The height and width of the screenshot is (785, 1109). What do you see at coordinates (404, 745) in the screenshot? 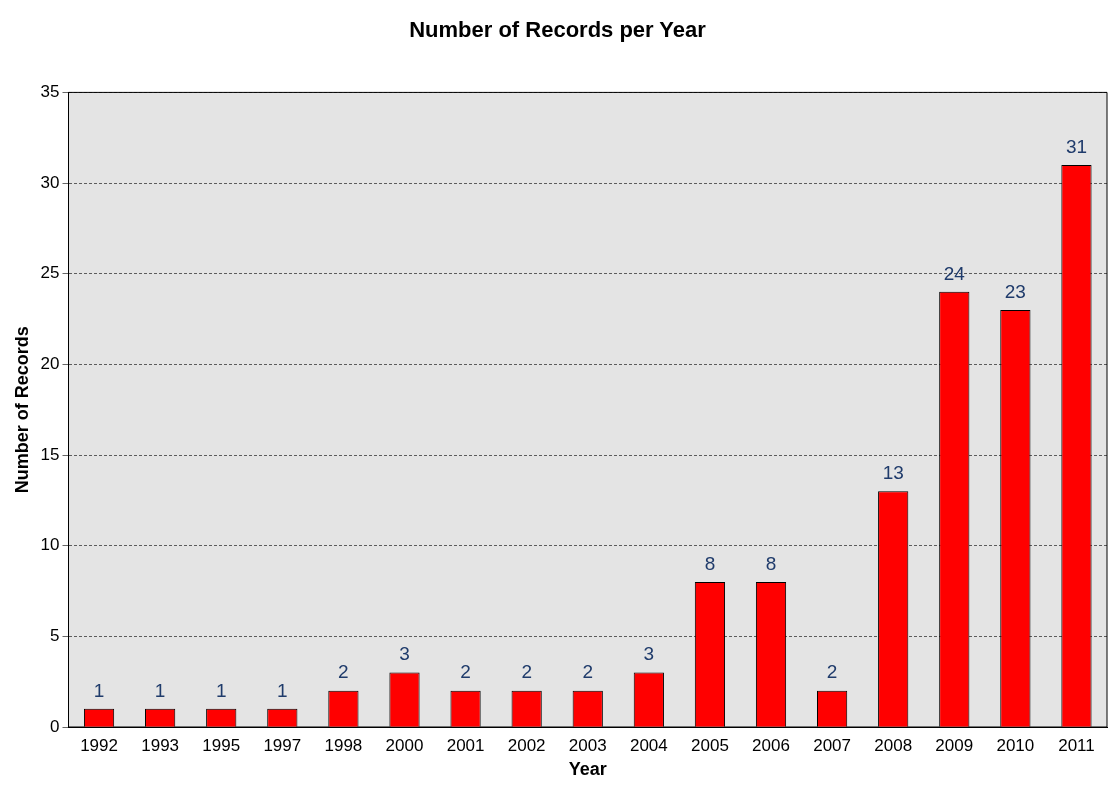
I see `x-tick-label: 2000` at bounding box center [404, 745].